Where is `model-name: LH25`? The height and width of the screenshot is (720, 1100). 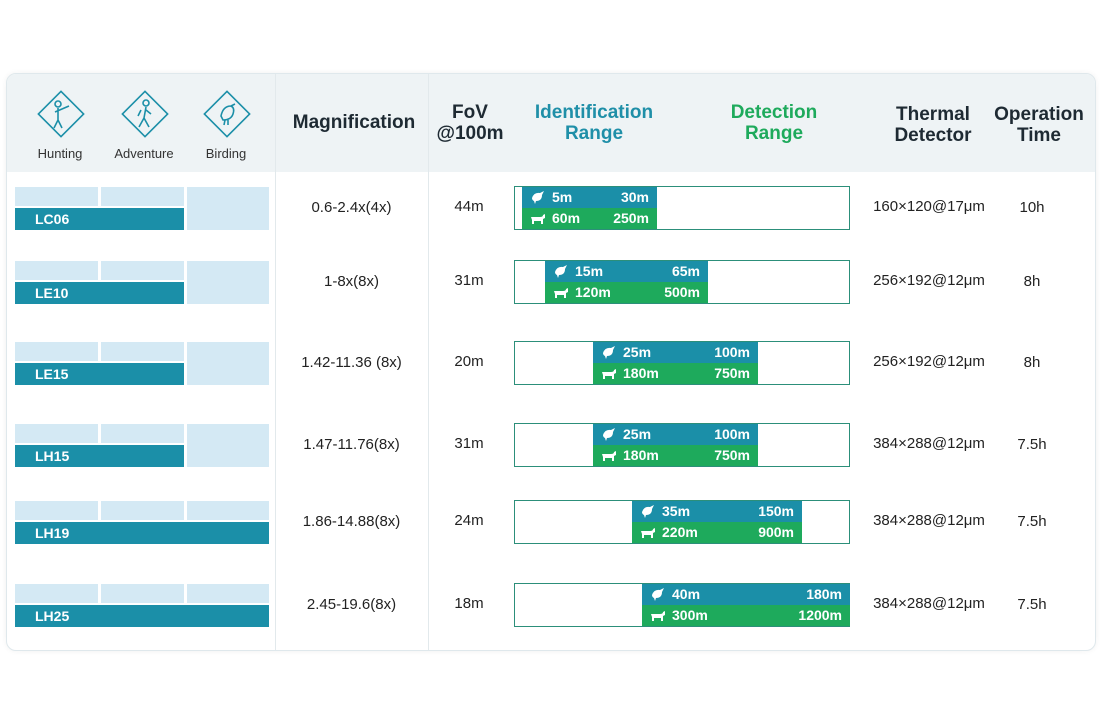 model-name: LH25 is located at coordinates (142, 616).